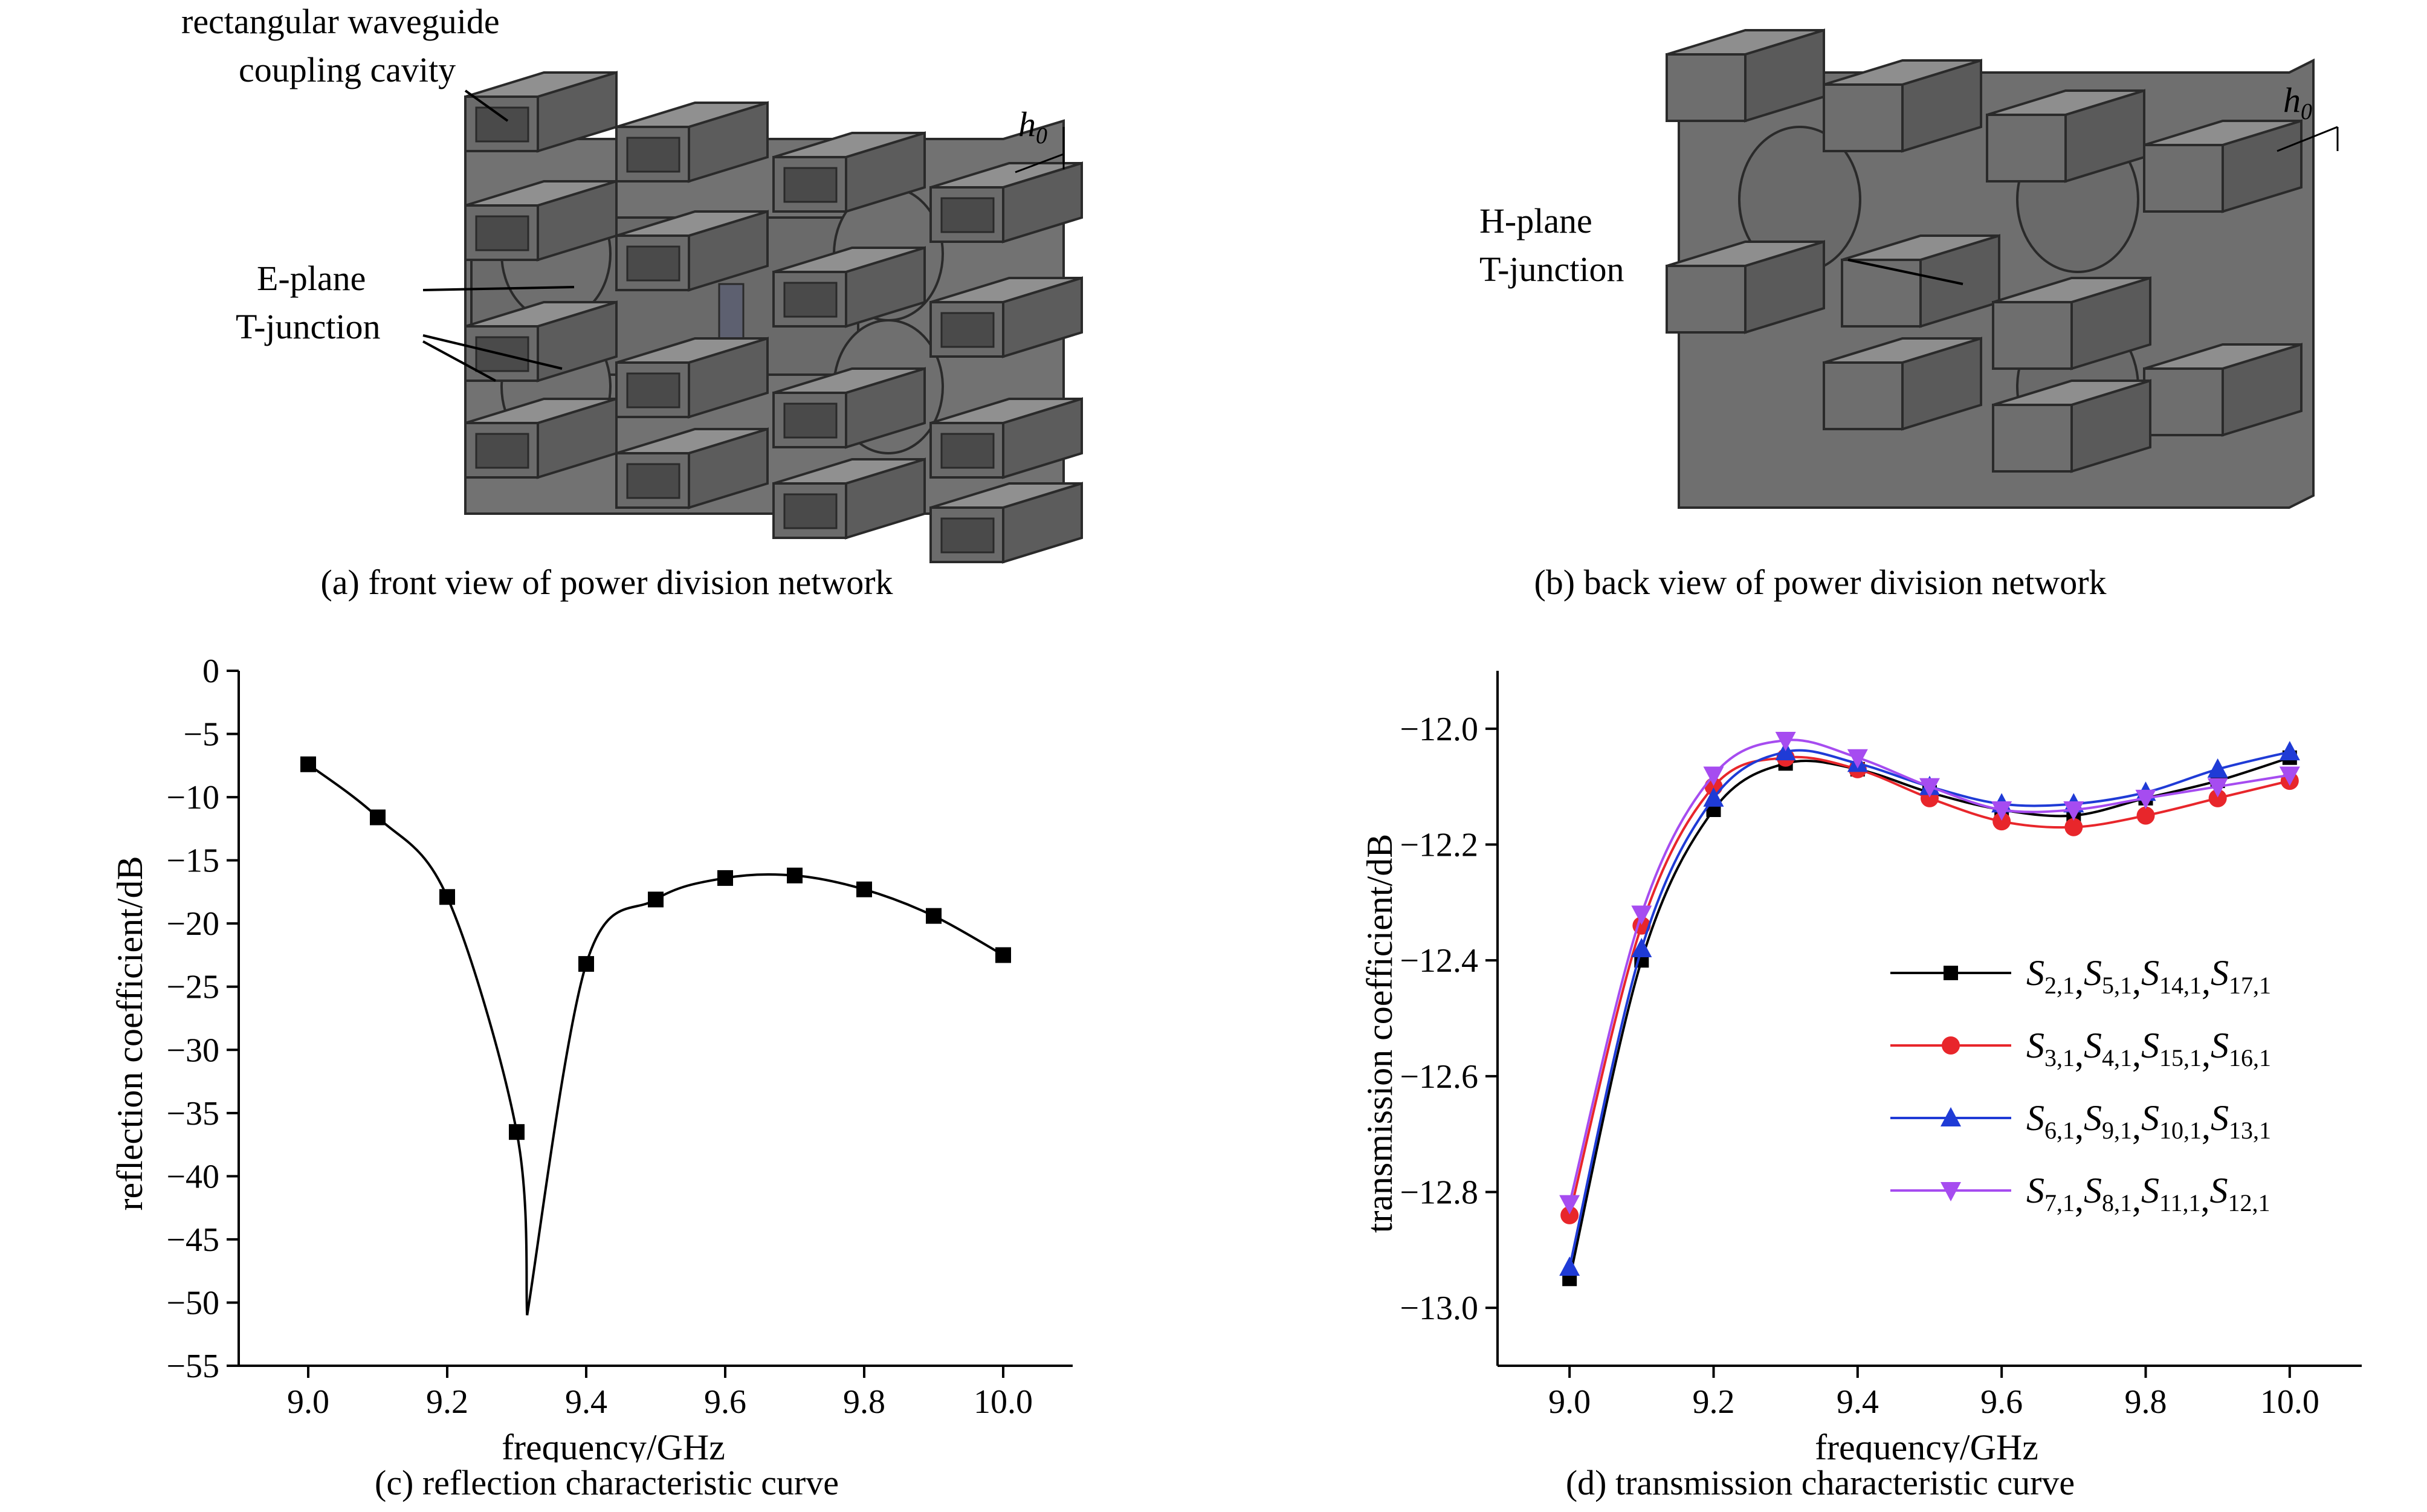  Describe the element at coordinates (311, 278) in the screenshot. I see `eplane-label-line1: E-plane` at that location.